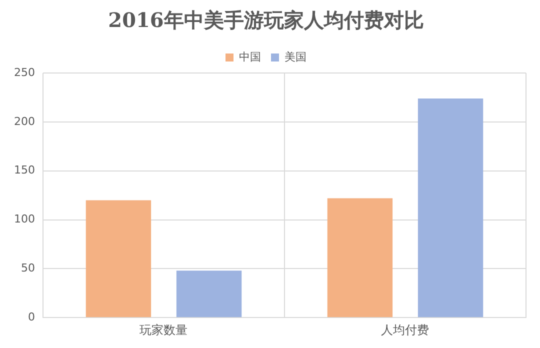 The height and width of the screenshot is (348, 540). Describe the element at coordinates (164, 329) in the screenshot. I see `x-tick-label: 玩家数量` at that location.